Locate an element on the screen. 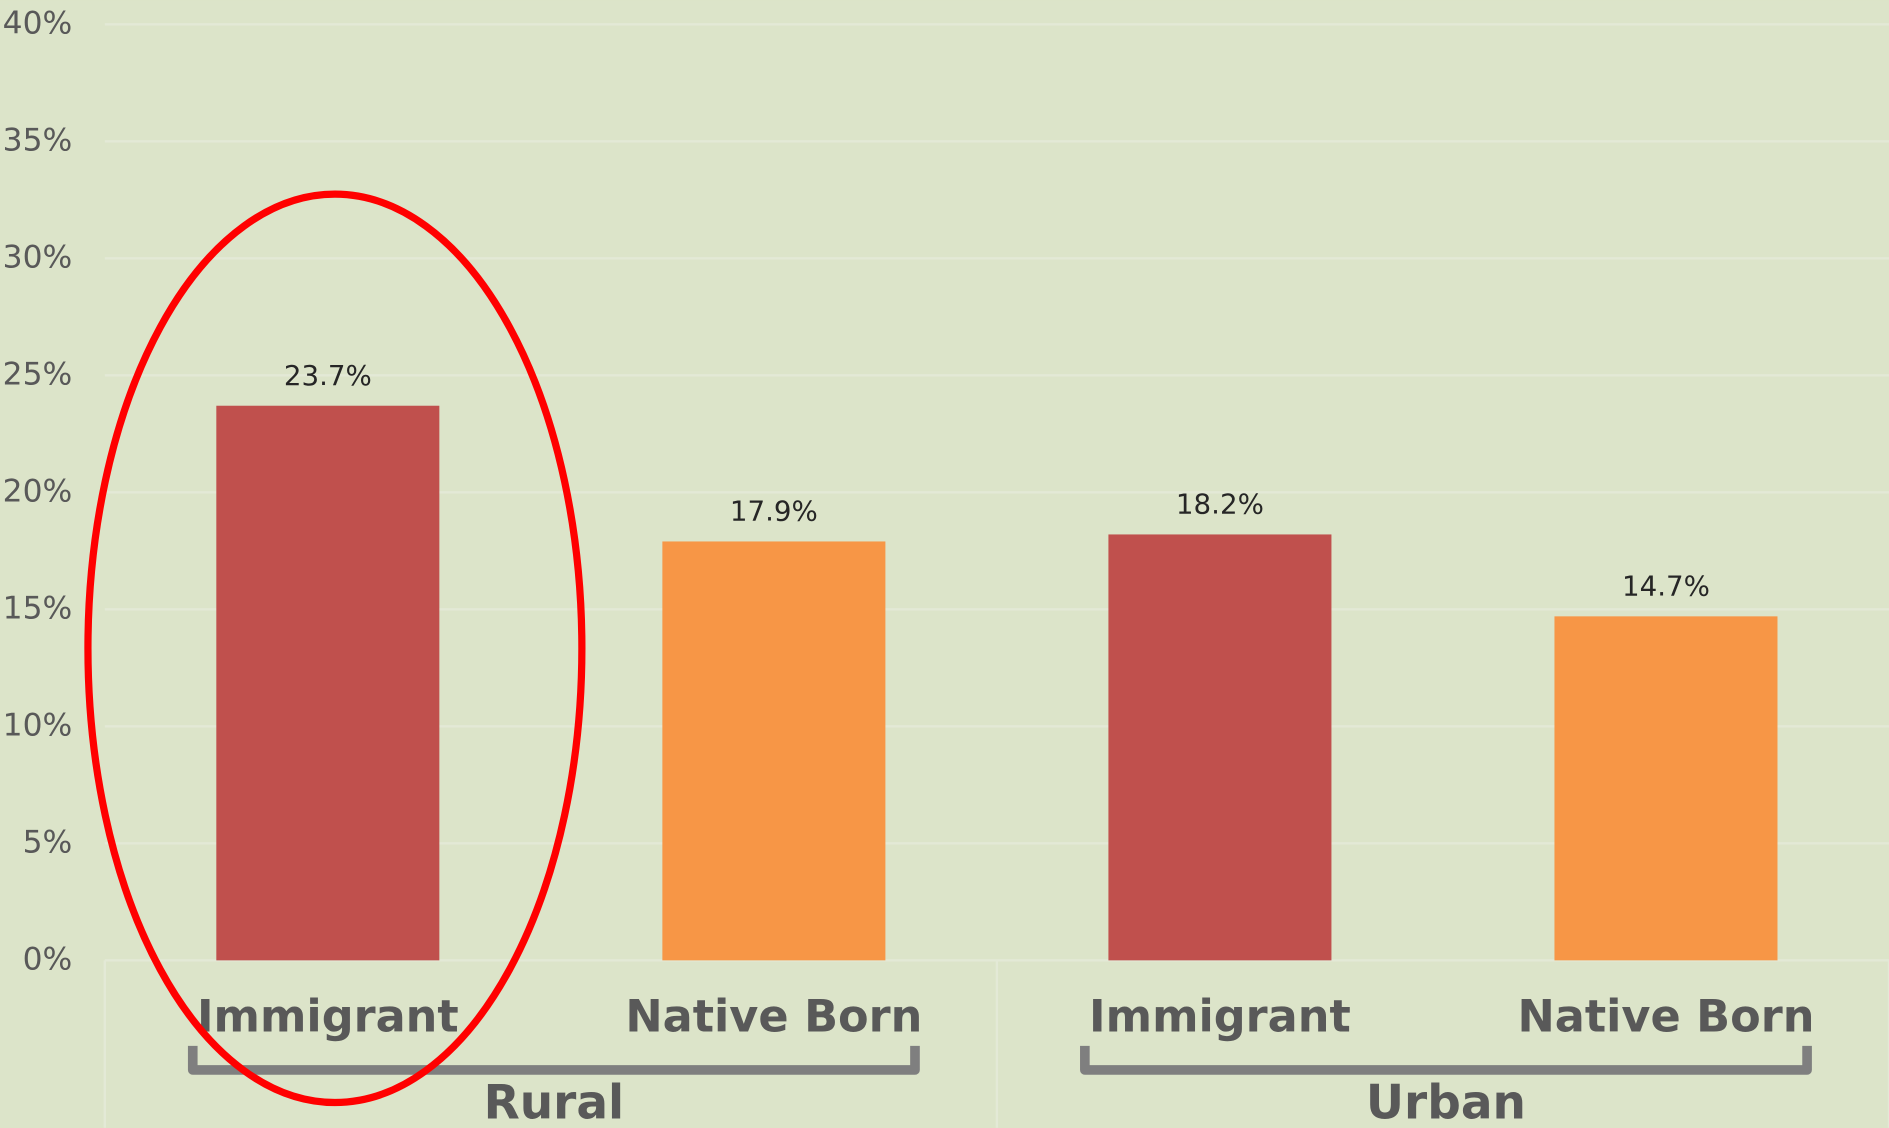  value-label: 14.7% is located at coordinates (1666, 585).